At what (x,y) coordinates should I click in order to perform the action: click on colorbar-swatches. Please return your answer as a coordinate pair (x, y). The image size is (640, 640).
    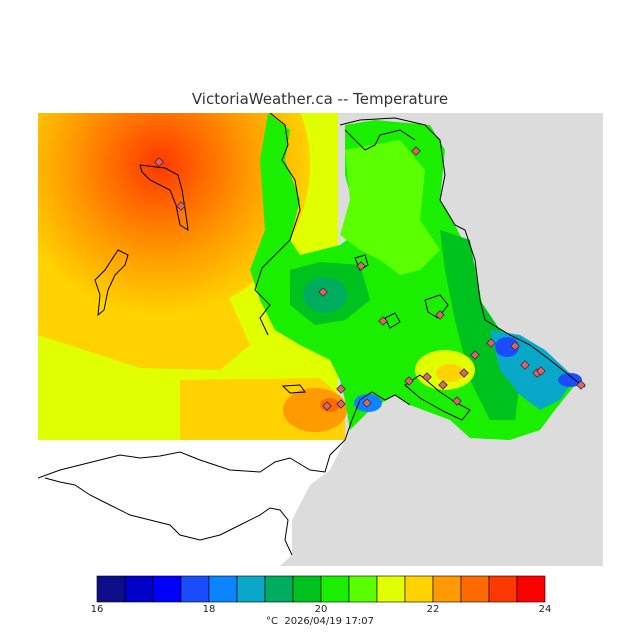
    Looking at the image, I should click on (321, 589).